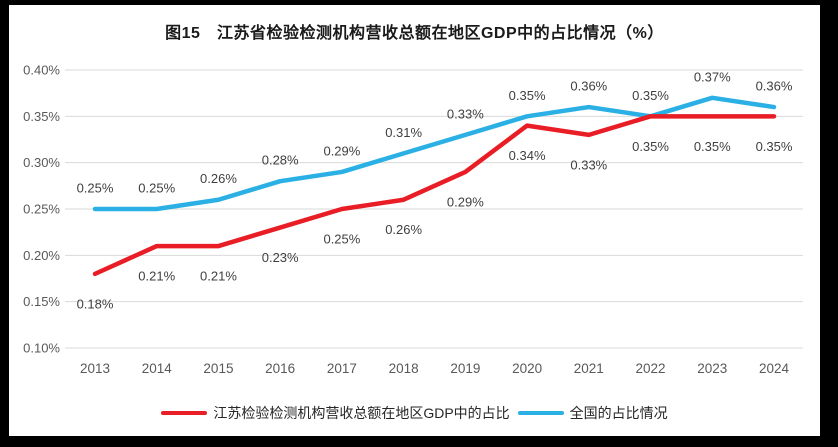  I want to click on y-tick-label: 0.15%, so click(41, 301).